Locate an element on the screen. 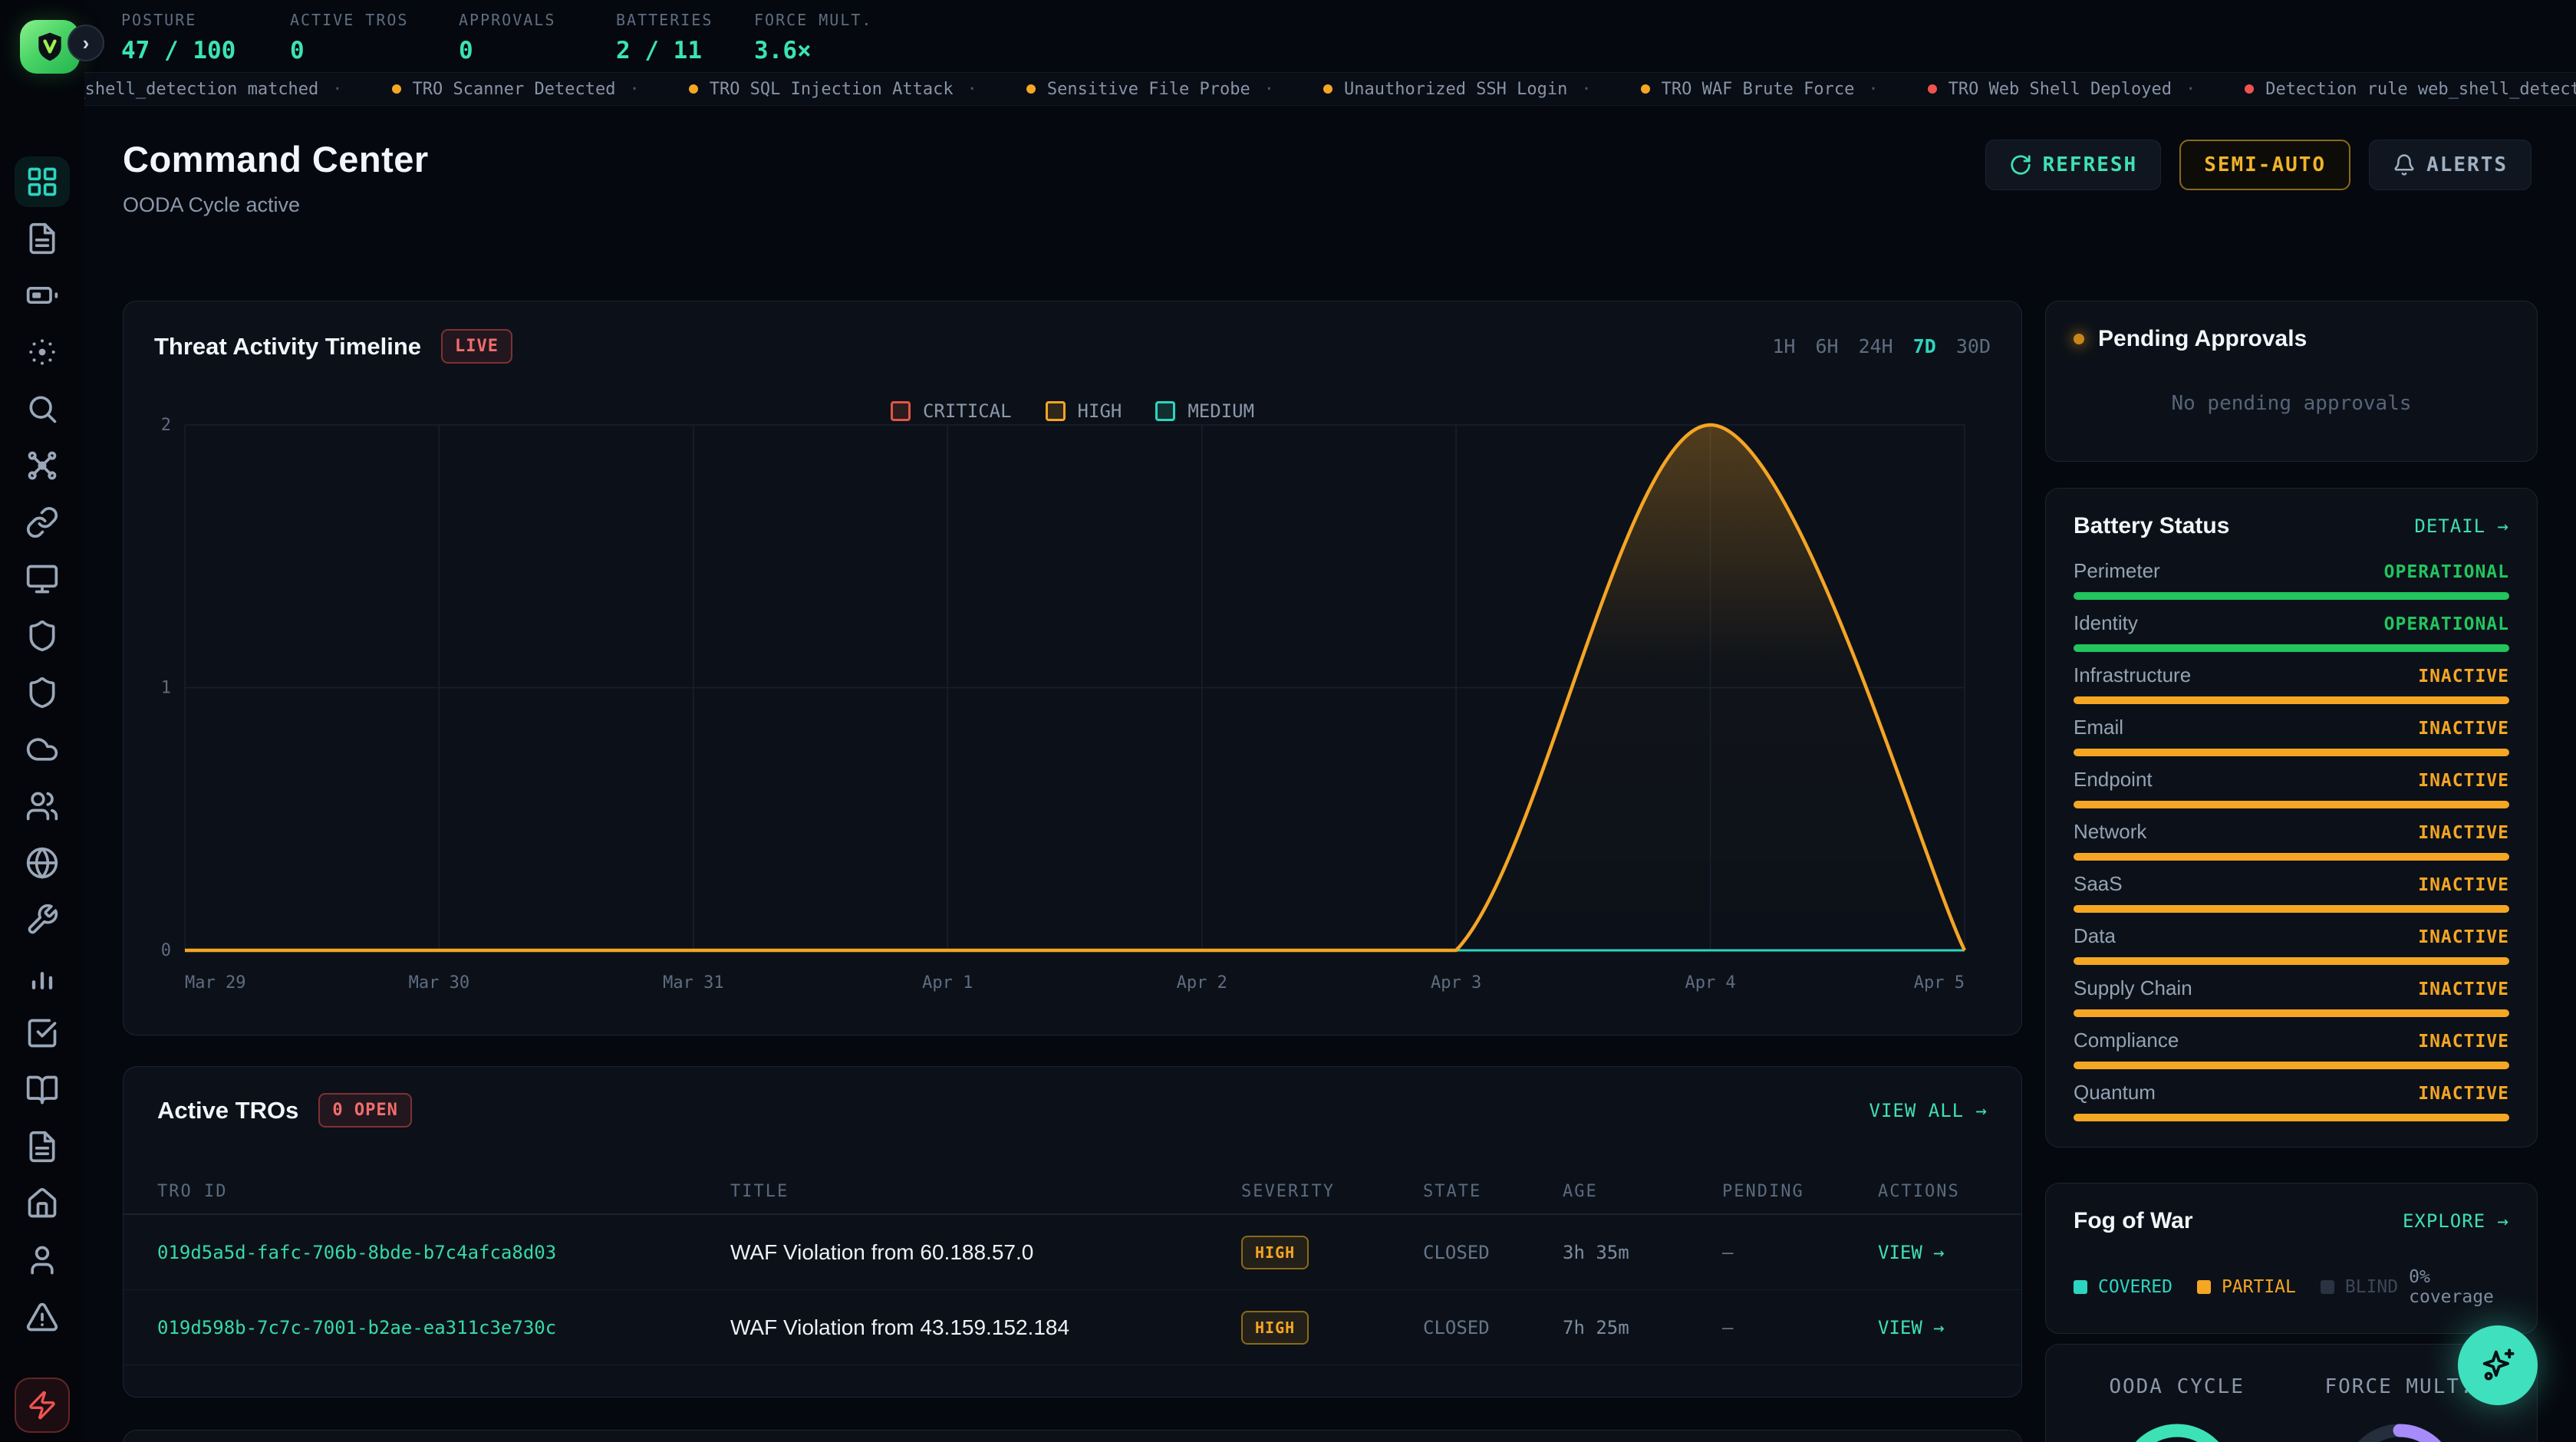  sidebar-item-defense is located at coordinates (42, 635).